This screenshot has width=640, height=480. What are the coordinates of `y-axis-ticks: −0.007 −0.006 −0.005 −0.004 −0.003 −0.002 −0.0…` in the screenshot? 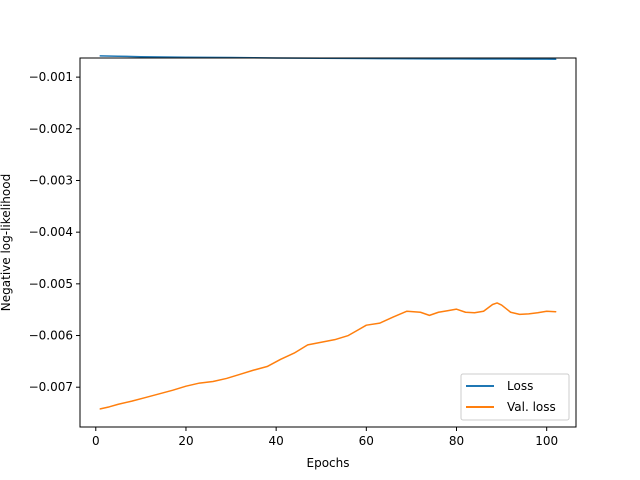 It's located at (54, 232).